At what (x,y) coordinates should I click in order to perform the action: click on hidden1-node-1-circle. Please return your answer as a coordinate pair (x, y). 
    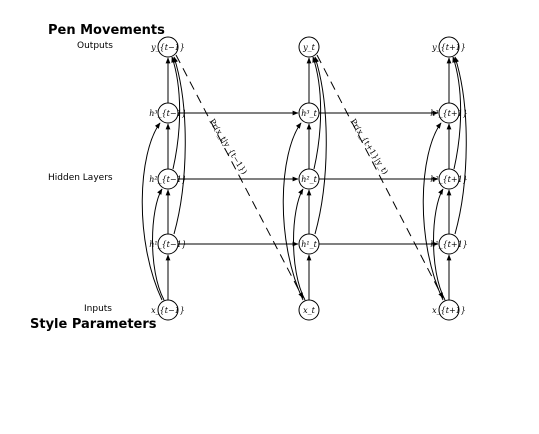
    Looking at the image, I should click on (309, 244).